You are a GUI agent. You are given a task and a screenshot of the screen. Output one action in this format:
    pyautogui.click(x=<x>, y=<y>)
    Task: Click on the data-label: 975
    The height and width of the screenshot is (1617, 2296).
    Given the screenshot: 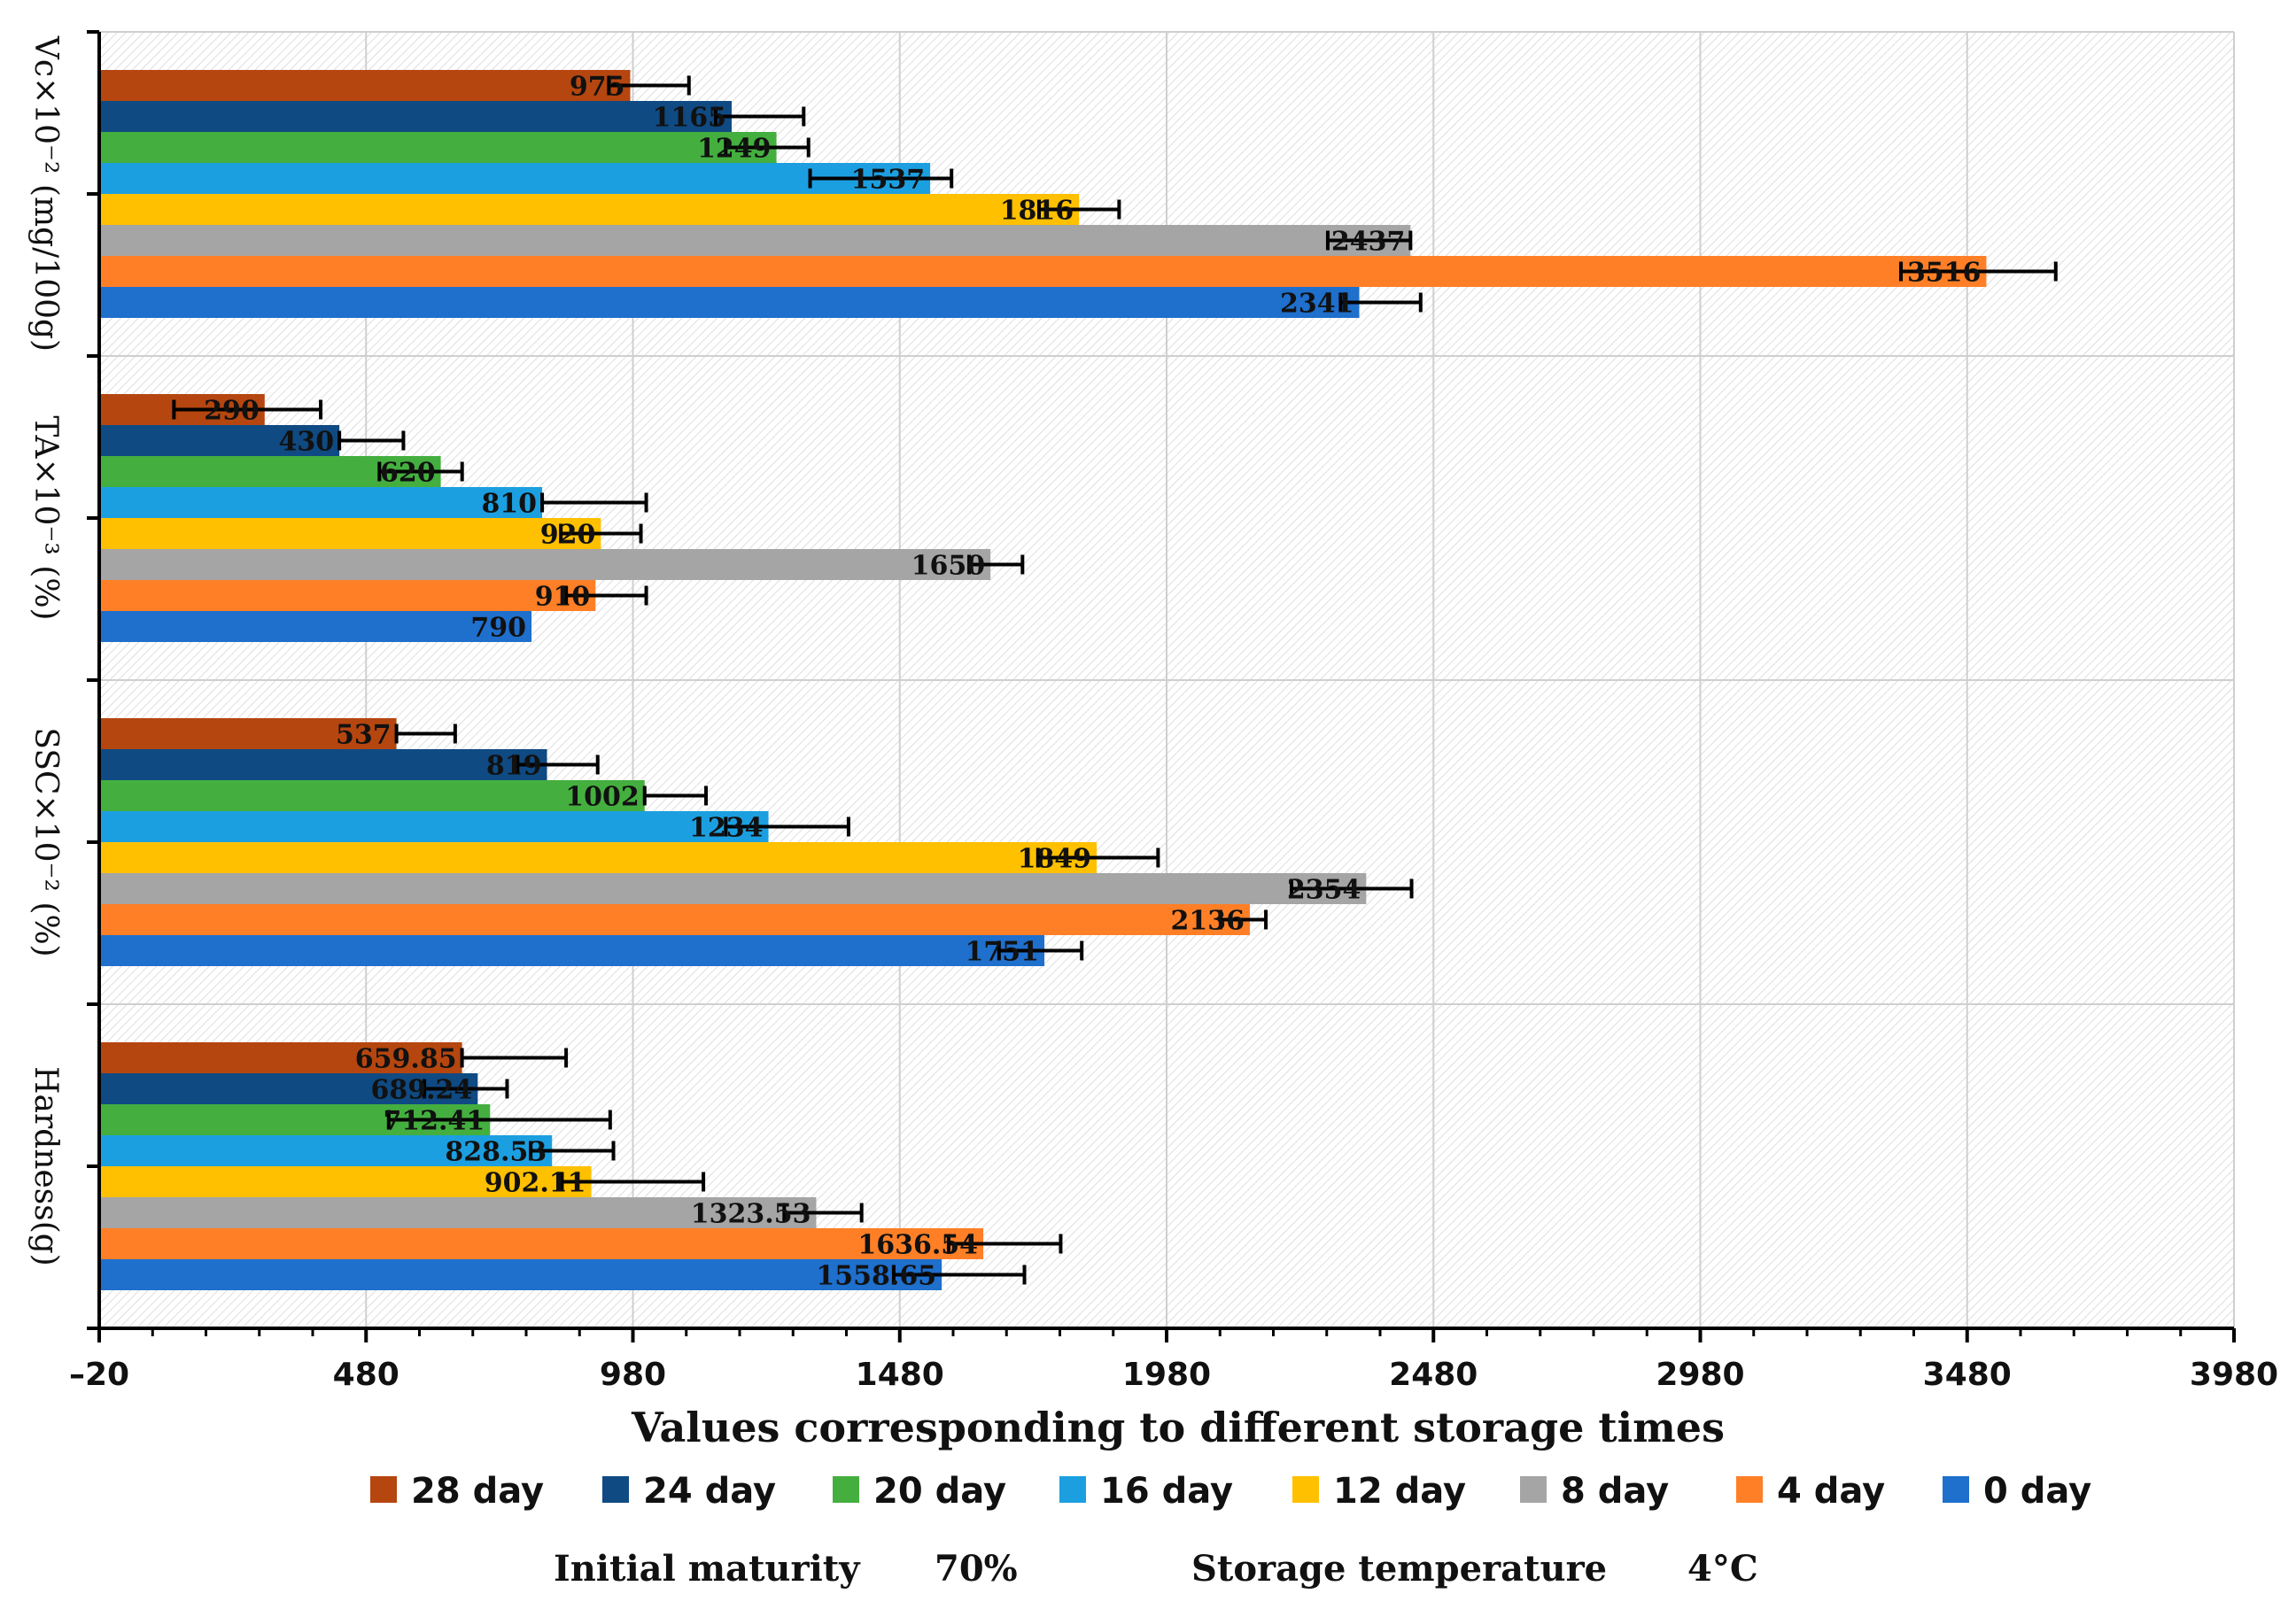 What is the action you would take?
    pyautogui.click(x=598, y=87)
    